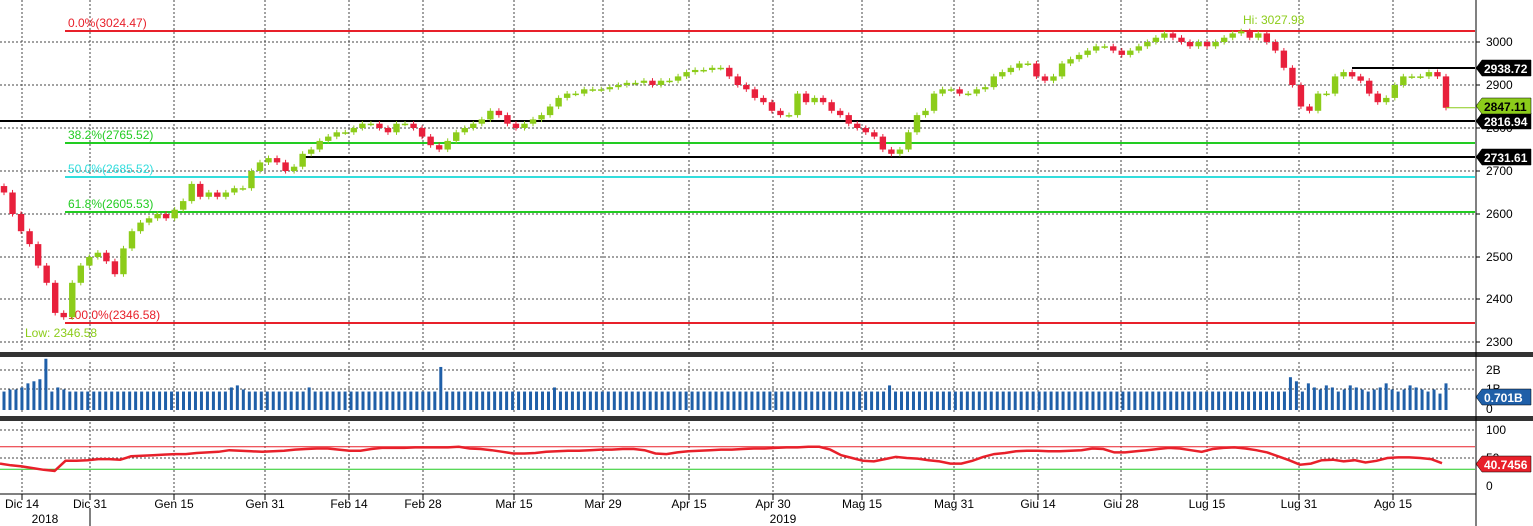  What do you see at coordinates (766, 354) in the screenshot?
I see `panel-separator` at bounding box center [766, 354].